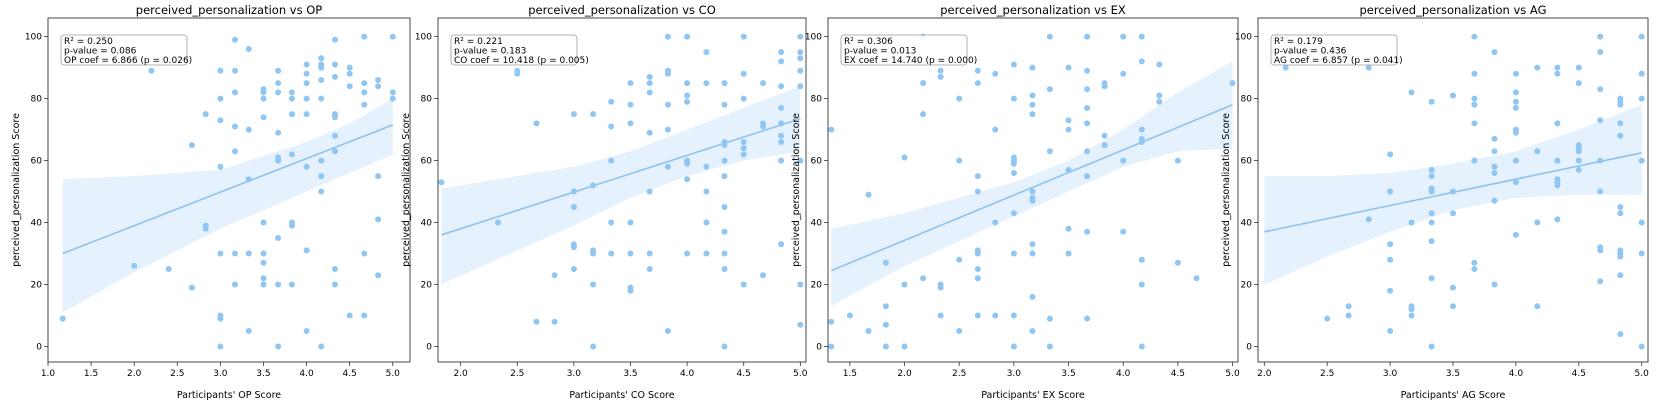 This screenshot has width=1668, height=403. Describe the element at coordinates (514, 50) in the screenshot. I see `stats-box` at that location.